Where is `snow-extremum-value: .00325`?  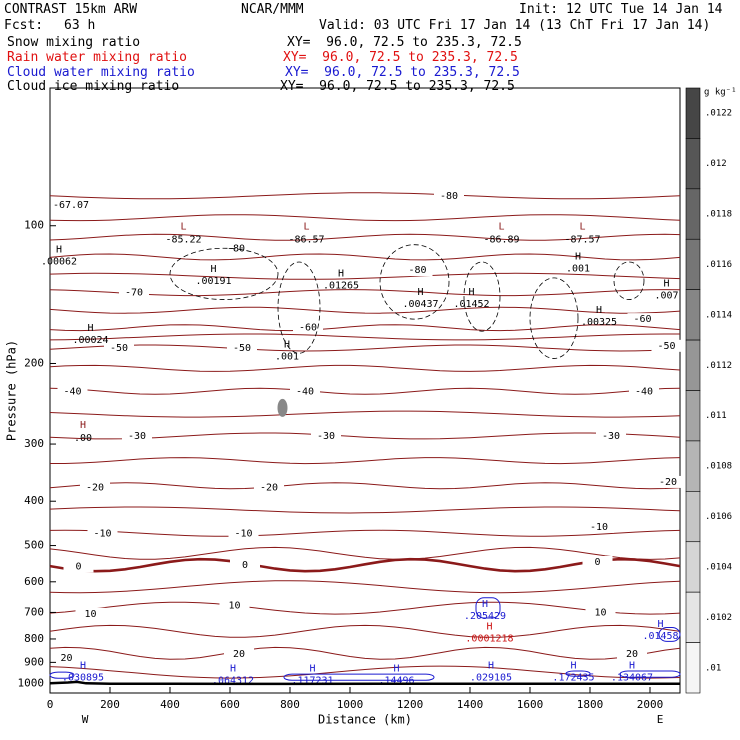
snow-extremum-value: .00325 is located at coordinates (599, 322).